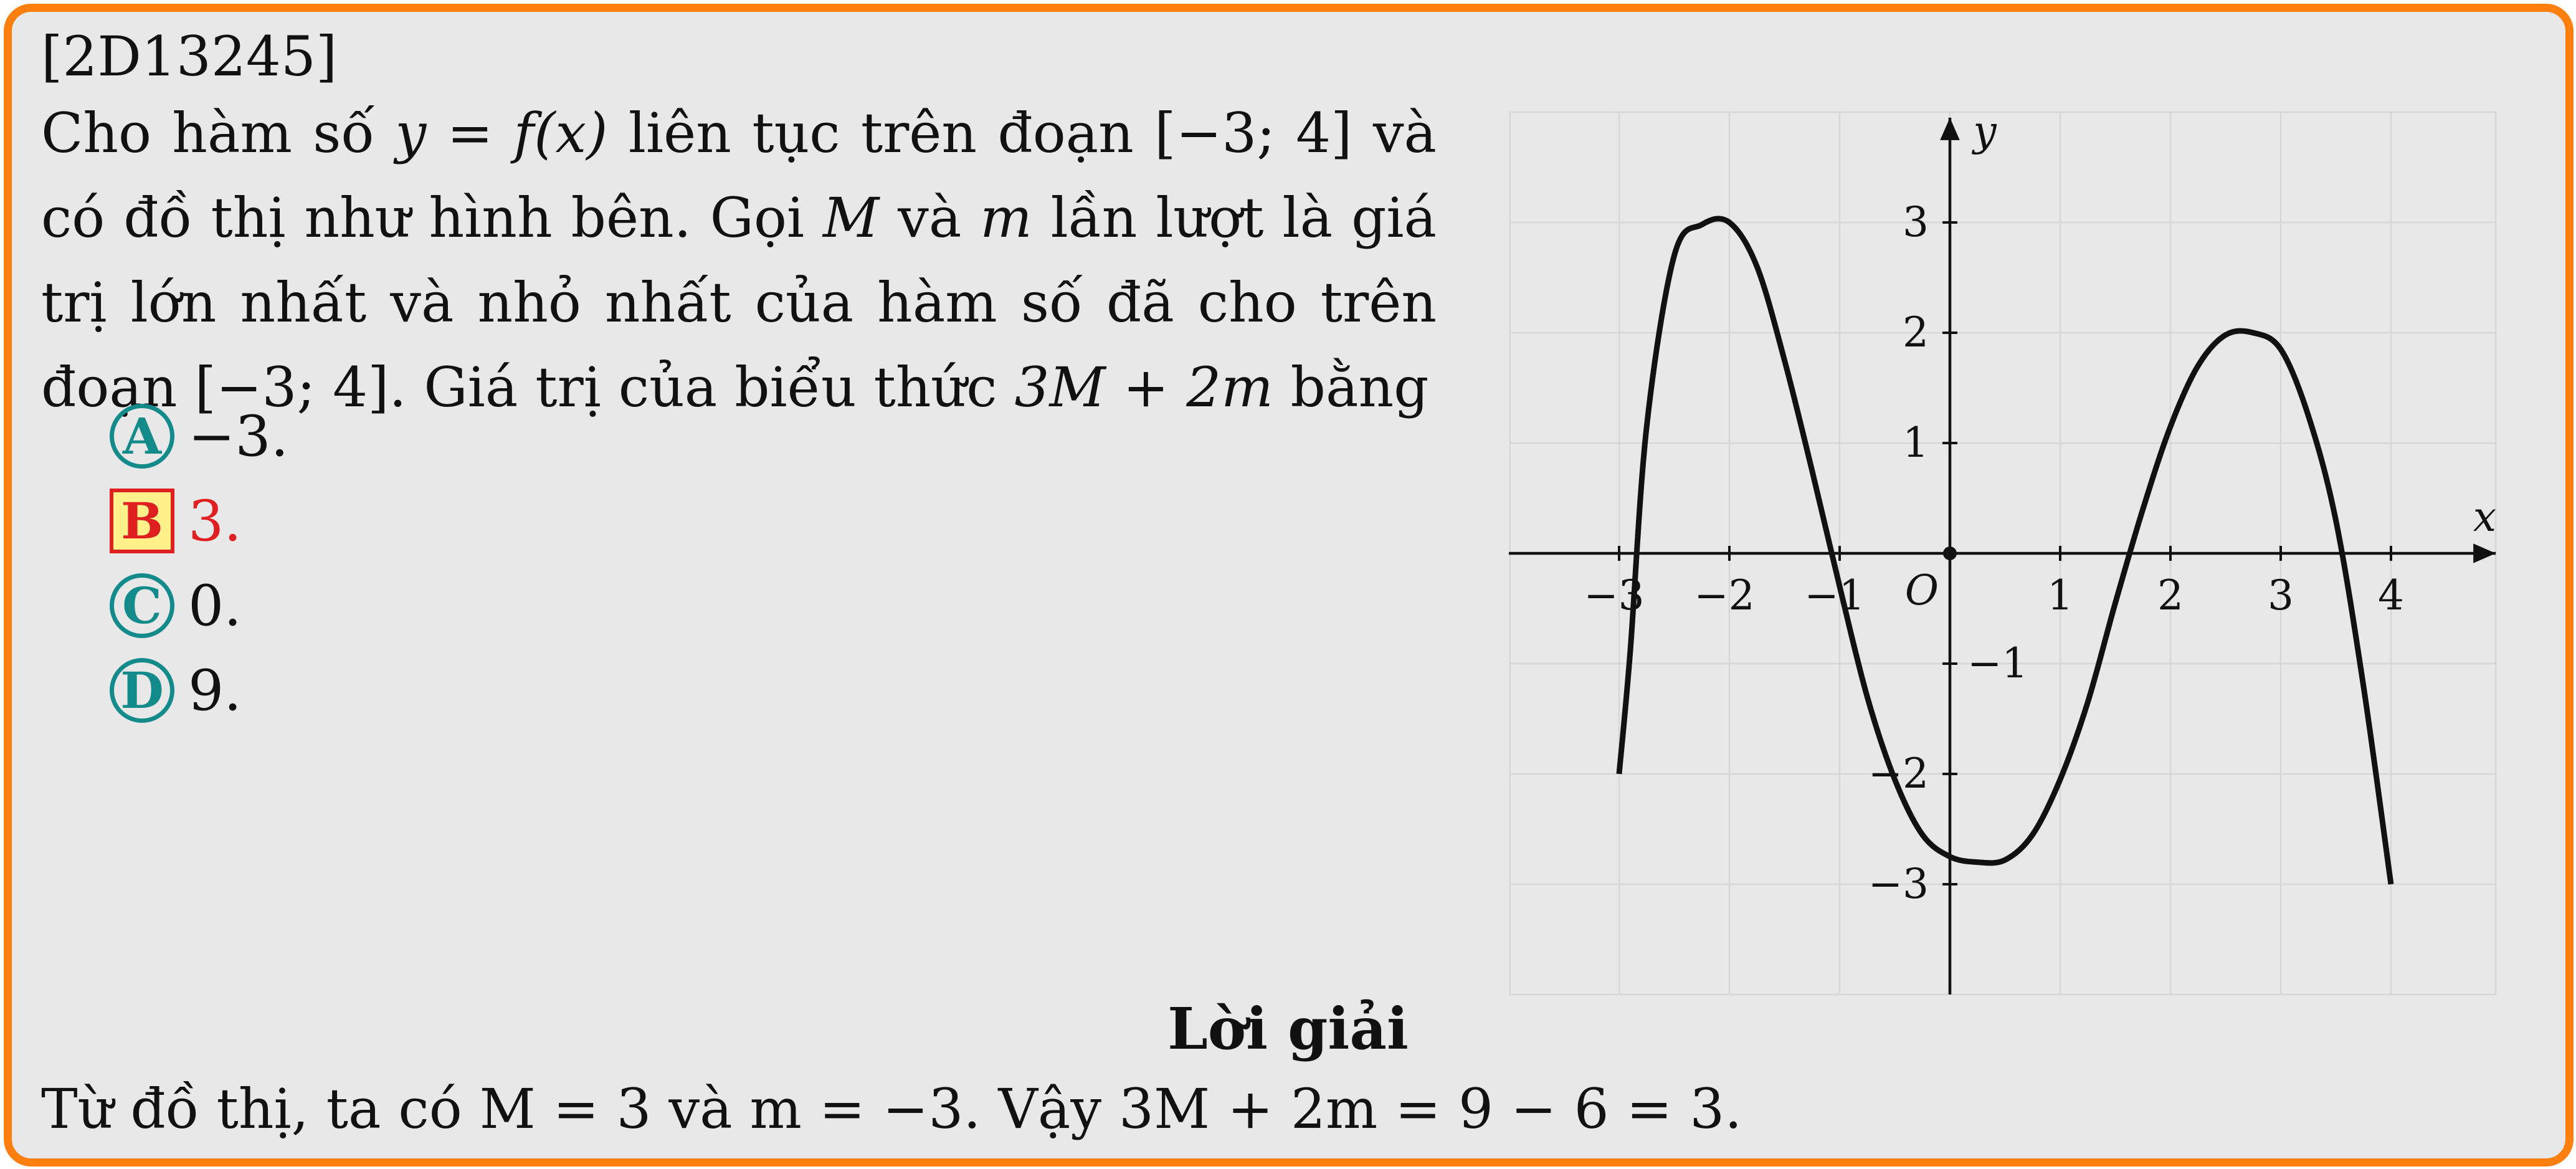 This screenshot has height=1169, width=2576. Describe the element at coordinates (2060, 595) in the screenshot. I see `x-tick-label: 1` at that location.